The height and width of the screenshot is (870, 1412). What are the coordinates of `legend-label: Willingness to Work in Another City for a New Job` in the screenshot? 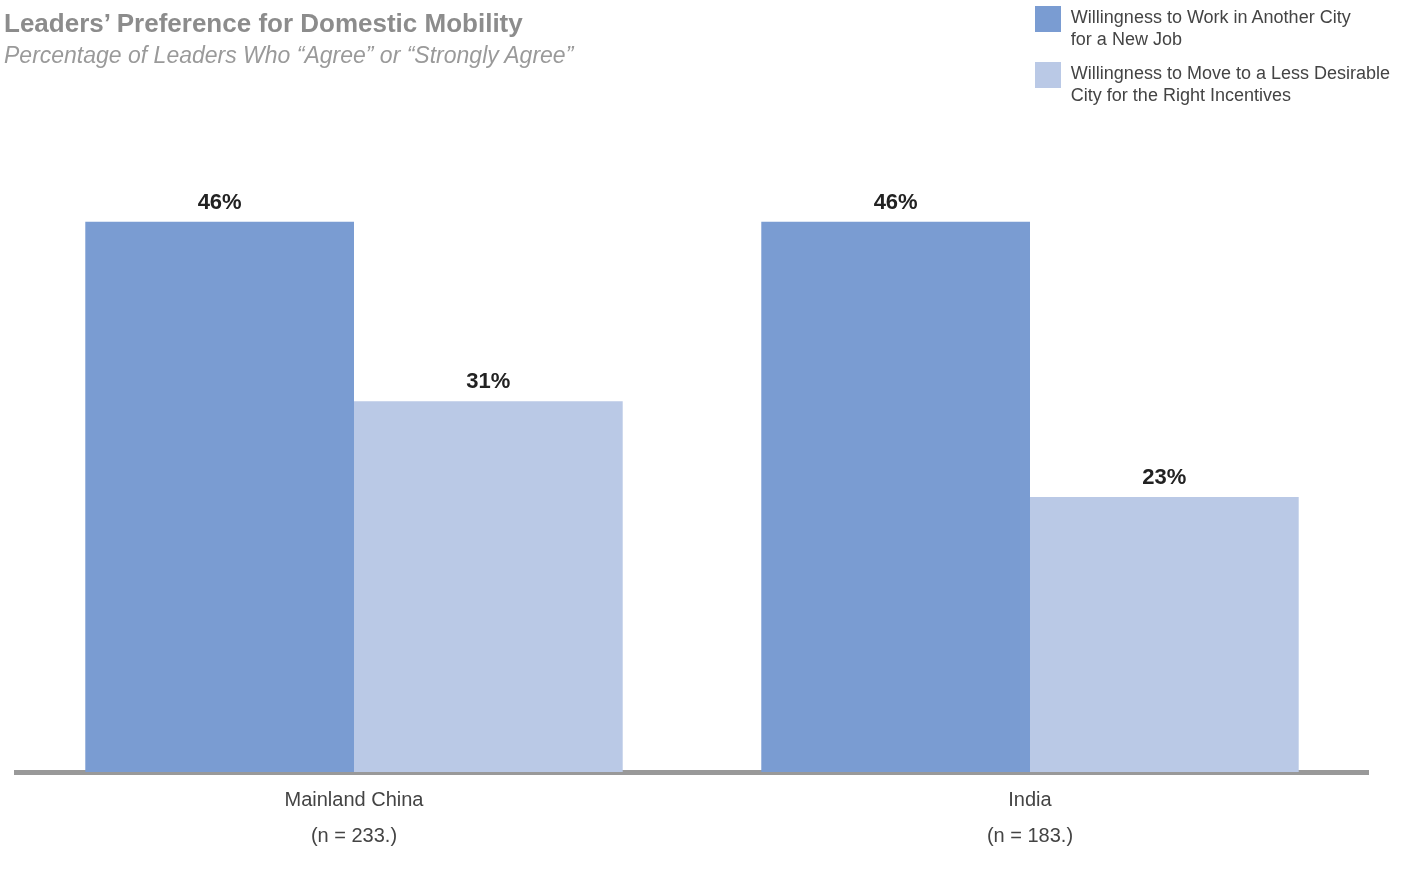 It's located at (1210, 28).